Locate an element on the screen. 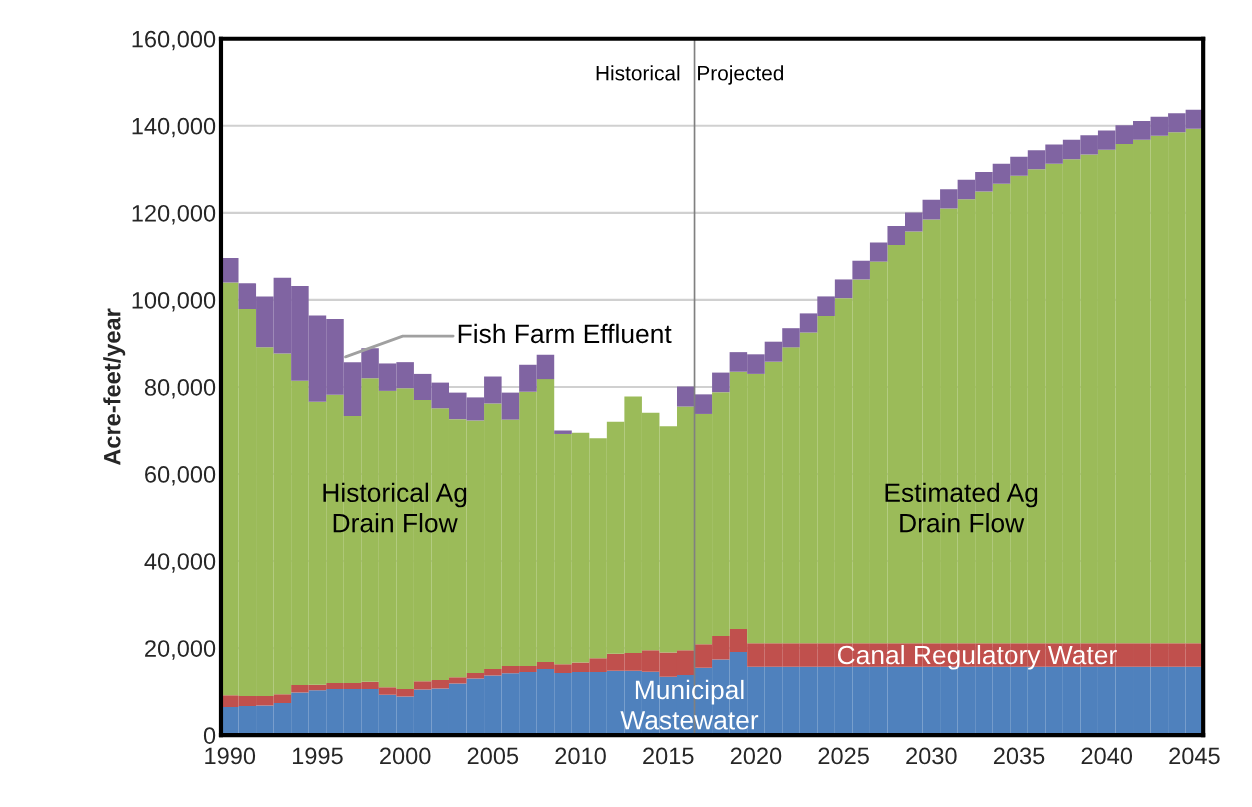 The width and height of the screenshot is (1252, 807). x-tick-label: 2020 is located at coordinates (756, 756).